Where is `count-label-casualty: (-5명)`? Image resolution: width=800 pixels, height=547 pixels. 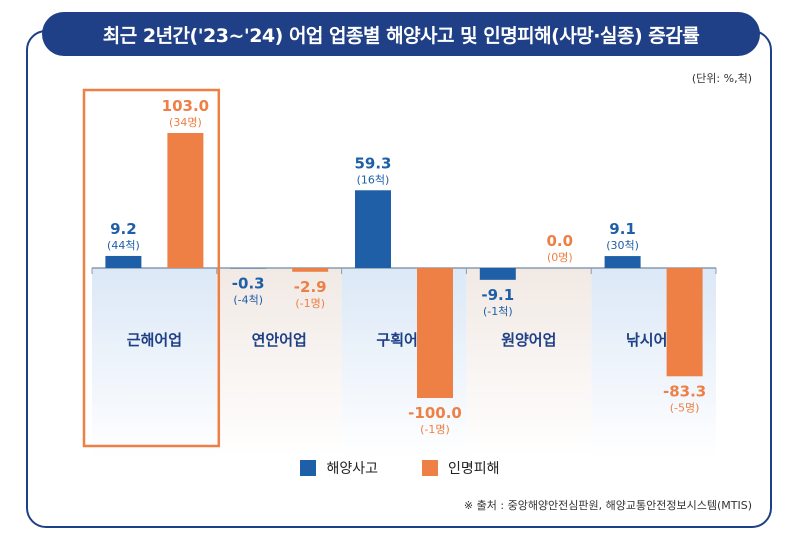
count-label-casualty: (-5명) is located at coordinates (685, 407).